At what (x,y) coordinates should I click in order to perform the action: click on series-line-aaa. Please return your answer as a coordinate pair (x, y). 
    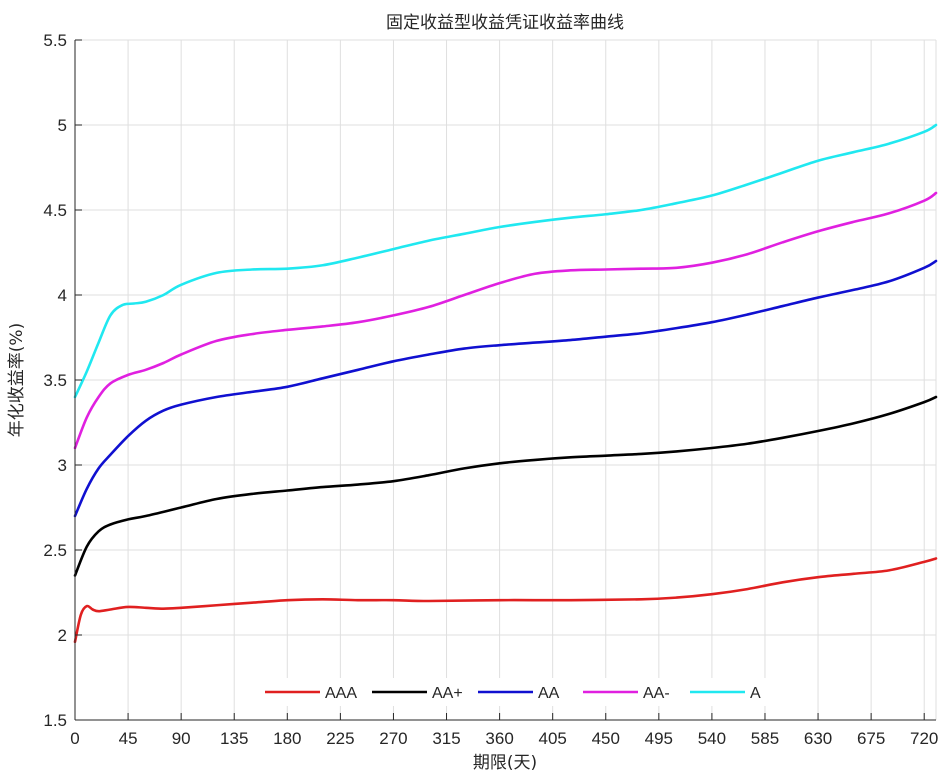
    Looking at the image, I should click on (505, 600).